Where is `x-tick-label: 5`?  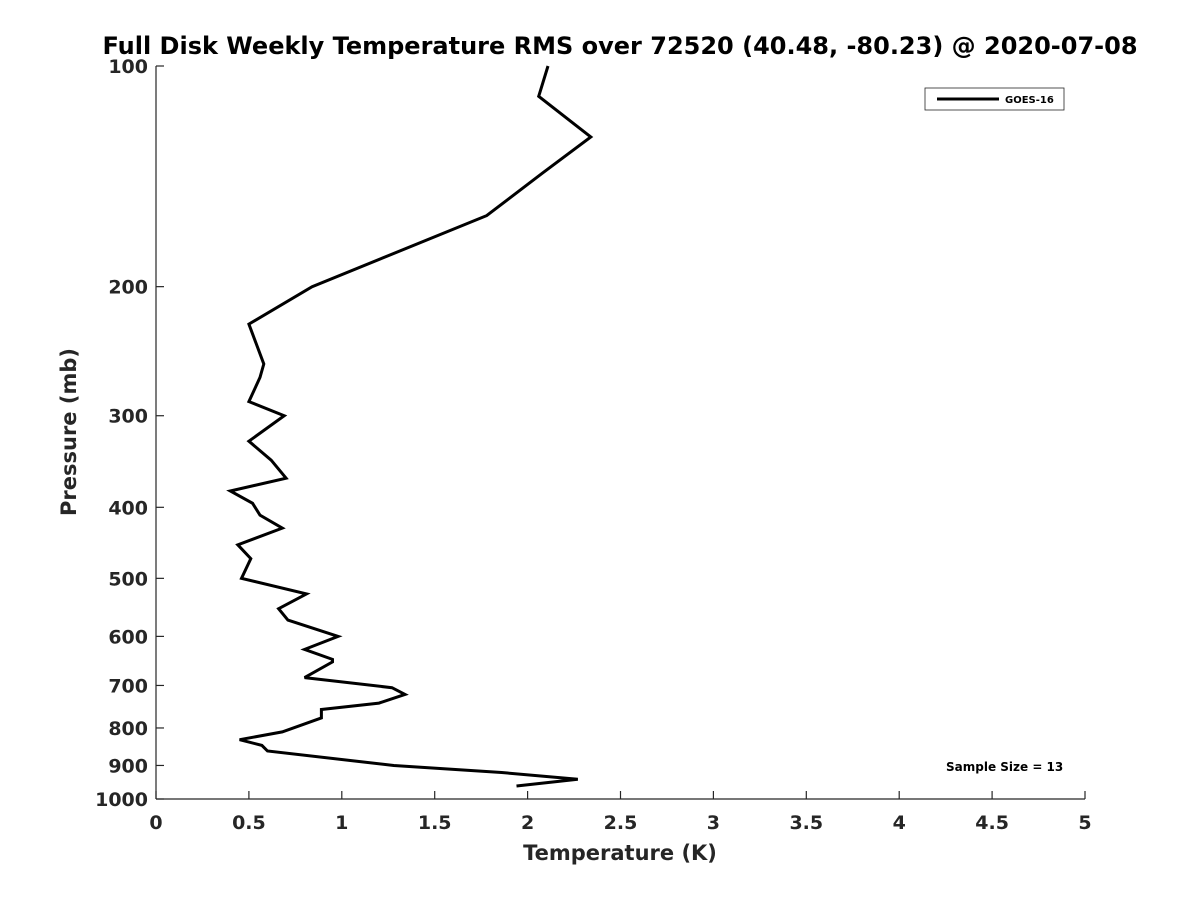 x-tick-label: 5 is located at coordinates (1084, 823).